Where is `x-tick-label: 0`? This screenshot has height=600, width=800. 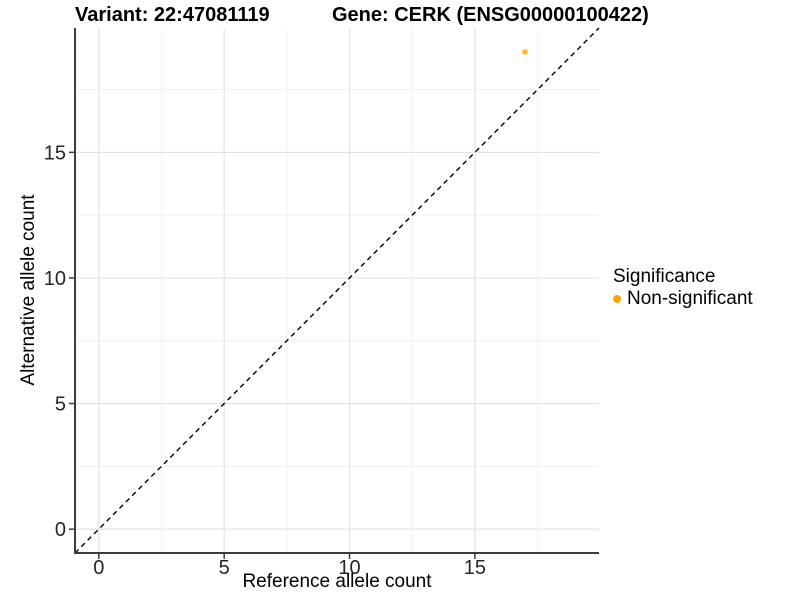
x-tick-label: 0 is located at coordinates (98, 568).